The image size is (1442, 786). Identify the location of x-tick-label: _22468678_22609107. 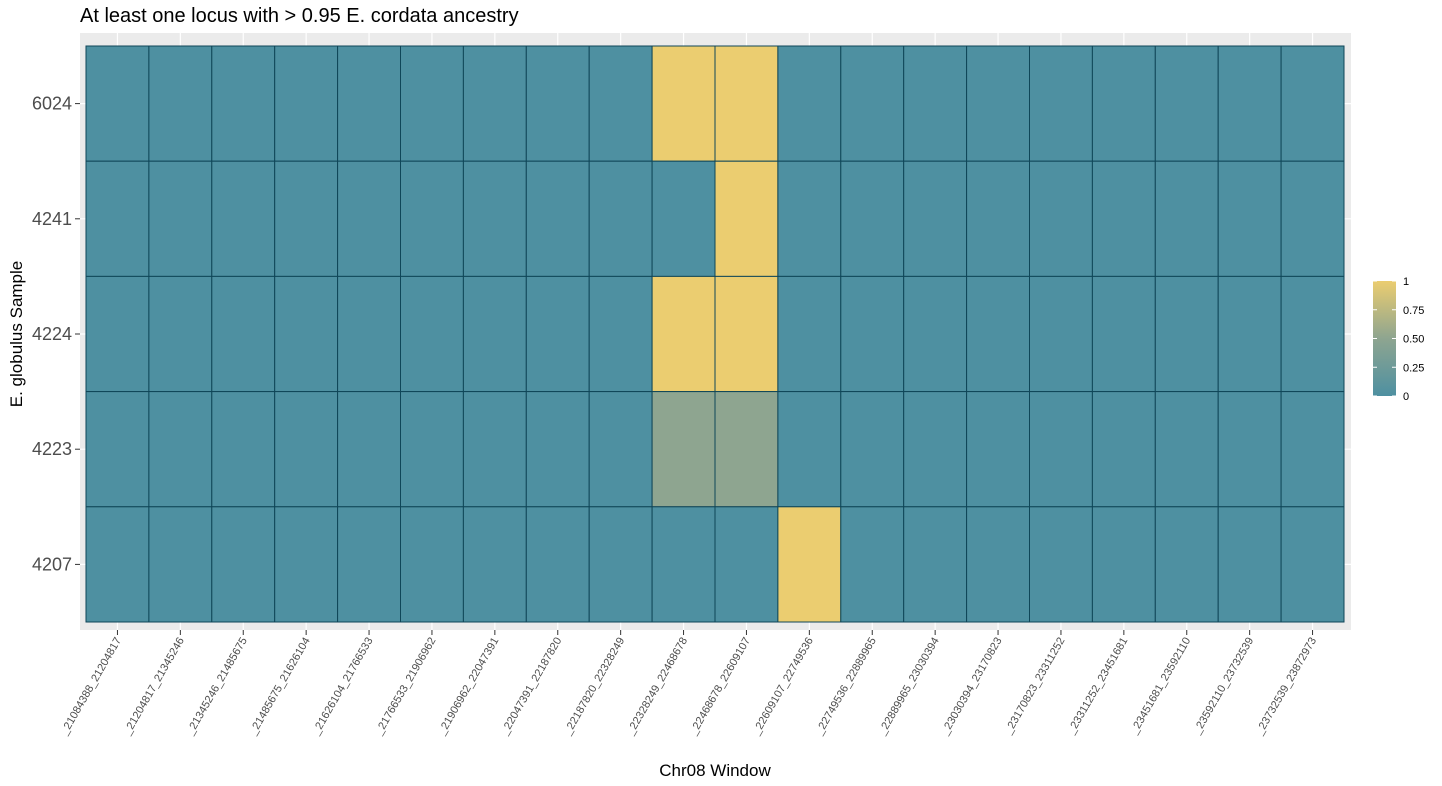
(720, 687).